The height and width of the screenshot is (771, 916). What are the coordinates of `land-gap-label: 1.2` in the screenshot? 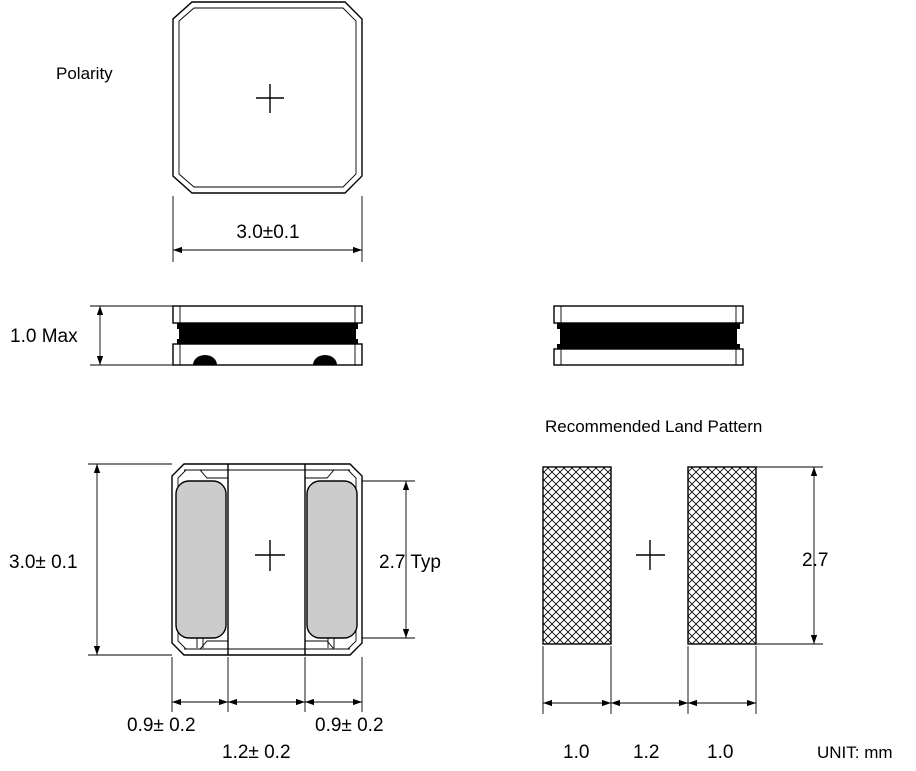 It's located at (646, 752).